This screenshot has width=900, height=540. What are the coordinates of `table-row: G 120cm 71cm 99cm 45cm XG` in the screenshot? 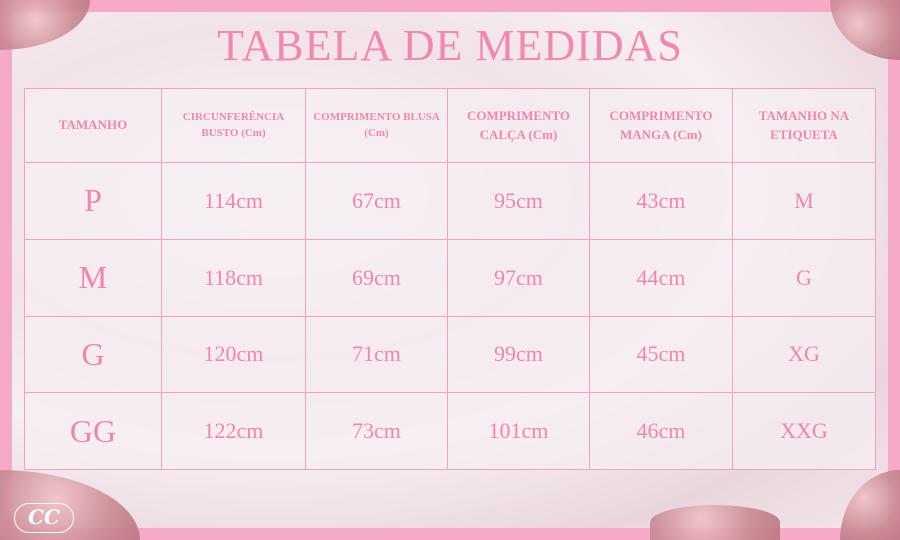 It's located at (450, 354).